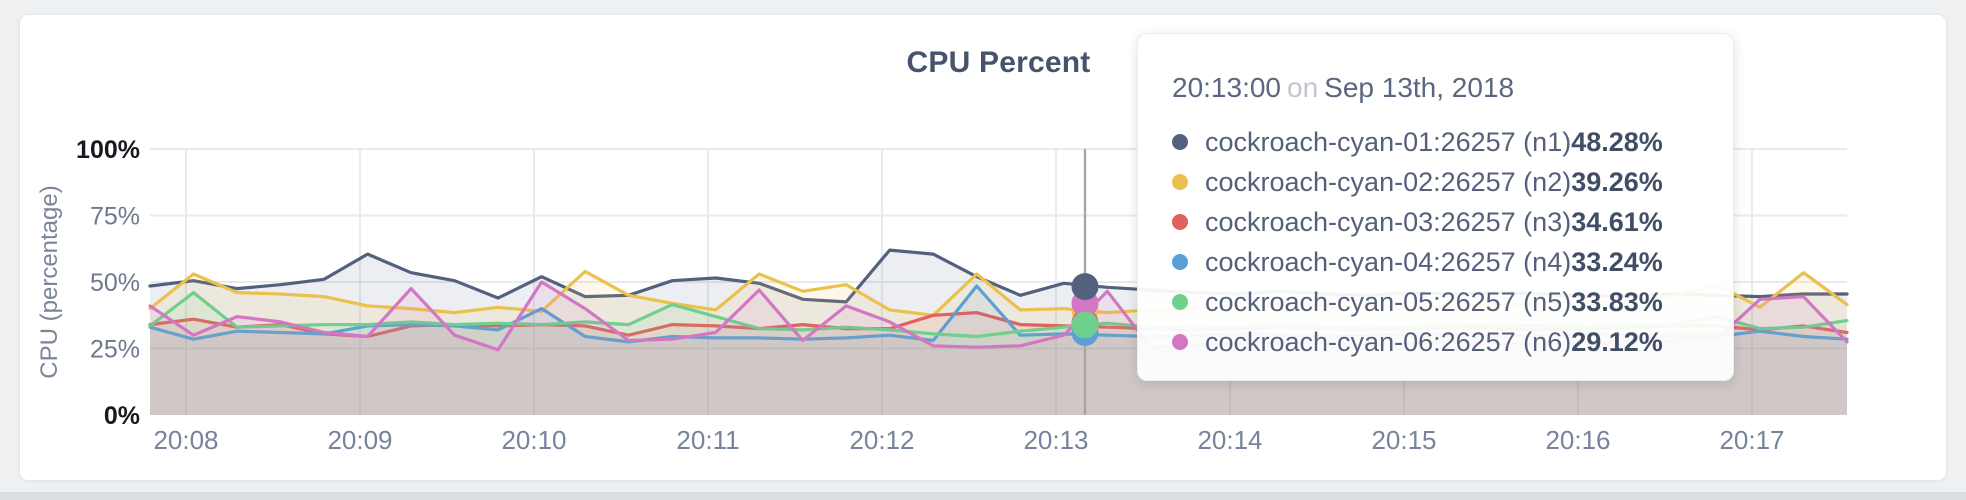 The image size is (1966, 500). Describe the element at coordinates (115, 217) in the screenshot. I see `y-tick-label: 75%` at that location.